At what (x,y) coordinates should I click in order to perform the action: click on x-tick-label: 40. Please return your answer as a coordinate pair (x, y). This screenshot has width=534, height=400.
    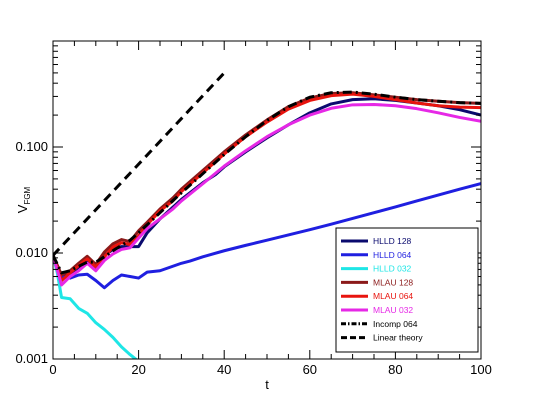
    Looking at the image, I should click on (224, 369).